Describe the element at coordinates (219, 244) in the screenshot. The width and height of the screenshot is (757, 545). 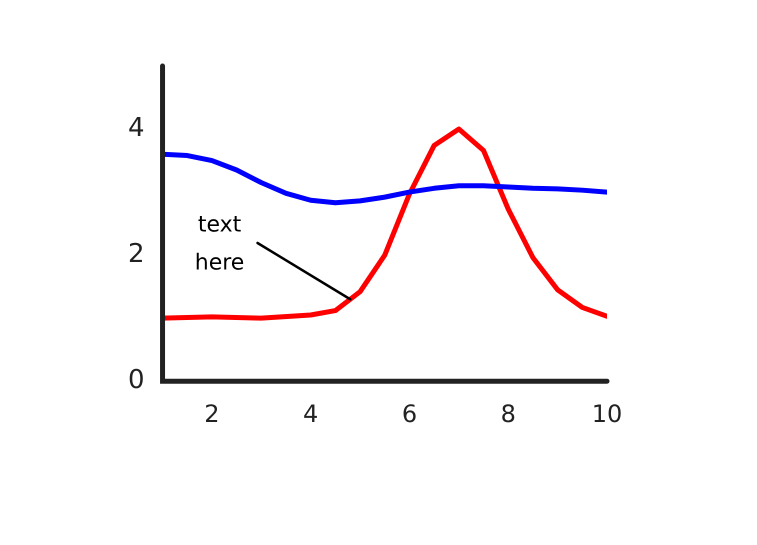
I see `annotation: text here` at that location.